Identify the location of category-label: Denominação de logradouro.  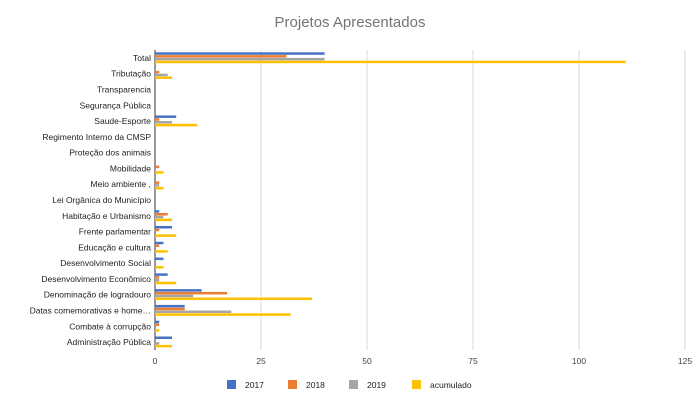
(98, 295).